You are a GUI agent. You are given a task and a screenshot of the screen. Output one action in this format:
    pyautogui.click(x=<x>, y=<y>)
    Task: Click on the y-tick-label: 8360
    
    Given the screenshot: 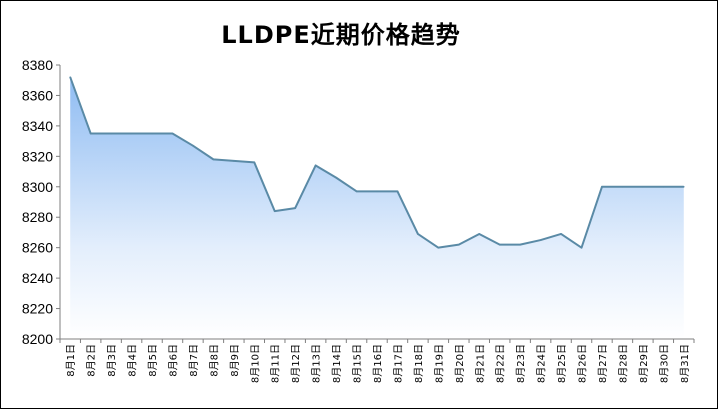 What is the action you would take?
    pyautogui.click(x=37, y=95)
    